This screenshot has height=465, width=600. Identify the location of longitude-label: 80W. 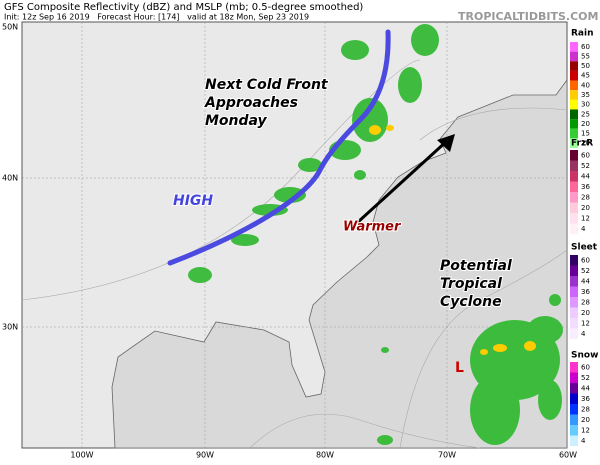
(325, 455).